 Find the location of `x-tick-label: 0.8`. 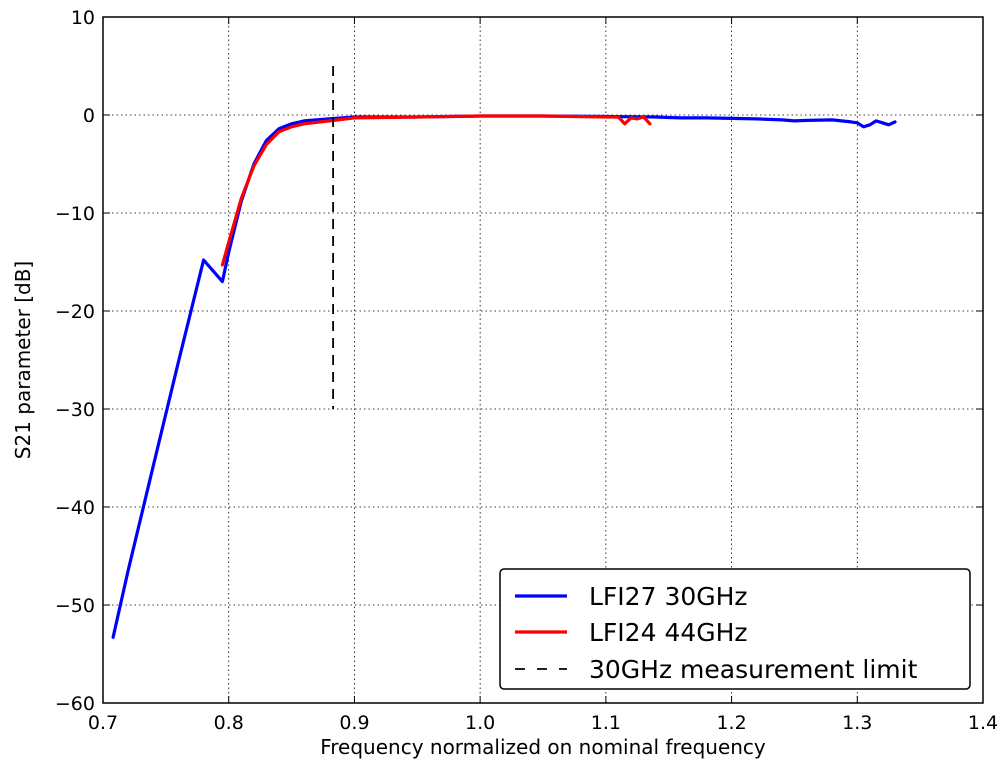

x-tick-label: 0.8 is located at coordinates (229, 723).